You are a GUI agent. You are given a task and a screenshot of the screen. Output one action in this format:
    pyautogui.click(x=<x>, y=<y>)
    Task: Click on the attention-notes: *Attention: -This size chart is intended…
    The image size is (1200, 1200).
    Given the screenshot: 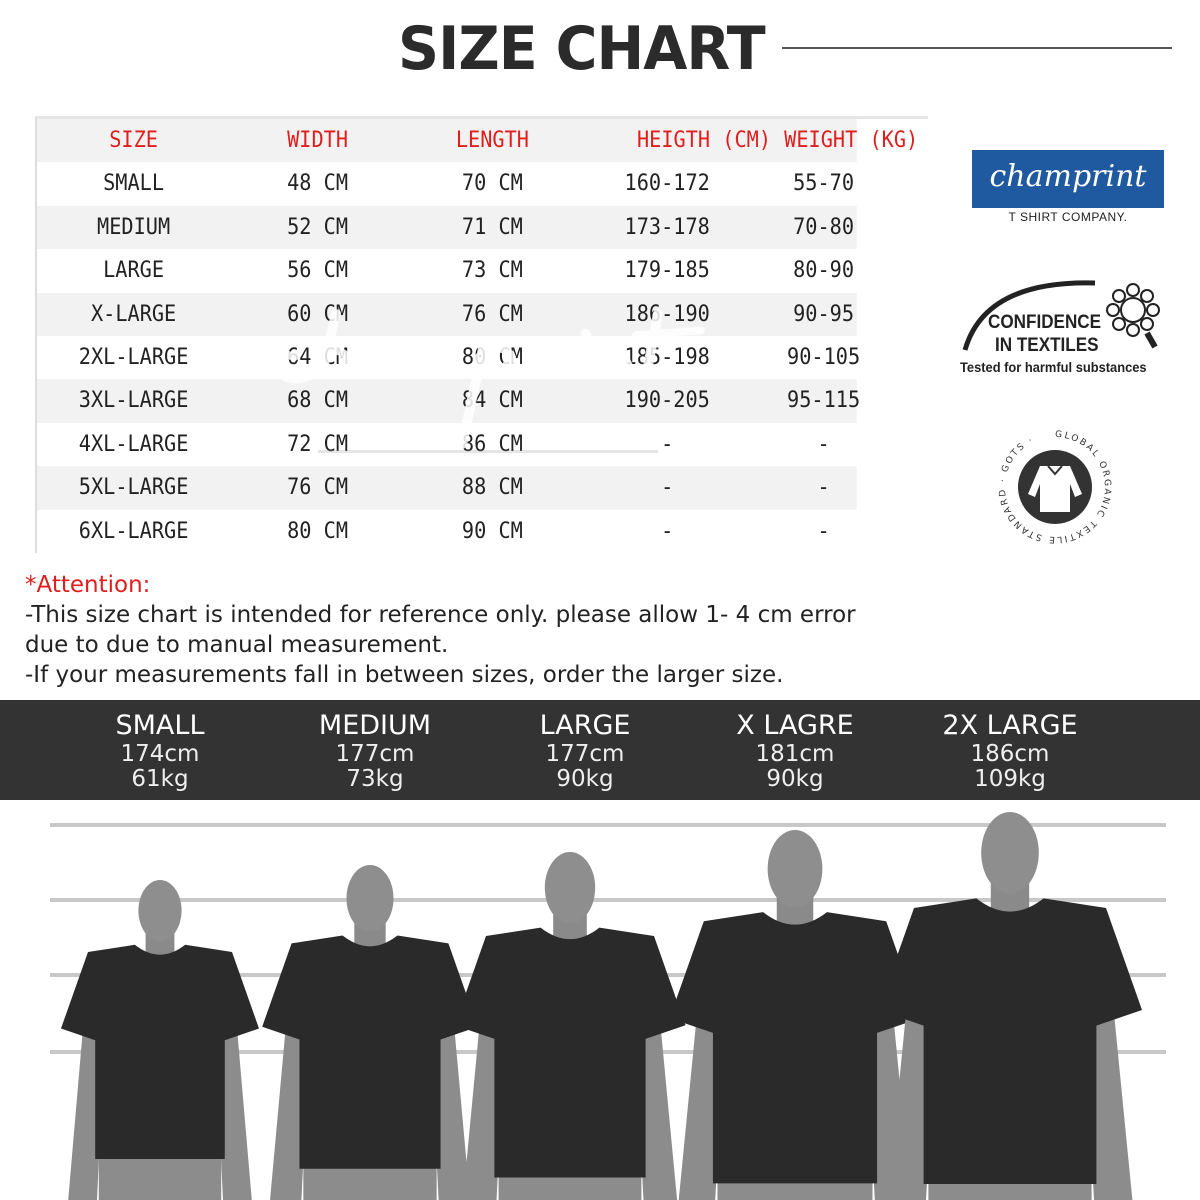 What is the action you would take?
    pyautogui.click(x=440, y=630)
    